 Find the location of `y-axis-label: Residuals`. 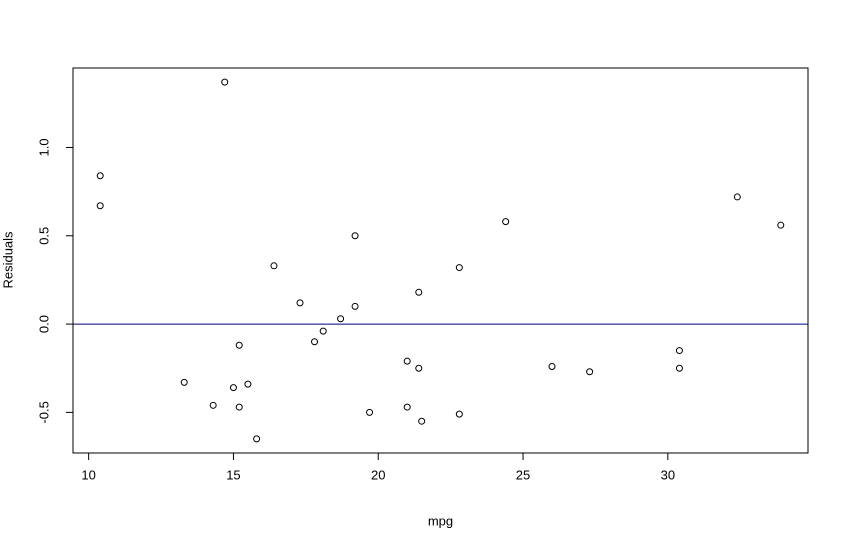

y-axis-label: Residuals is located at coordinates (7, 260).